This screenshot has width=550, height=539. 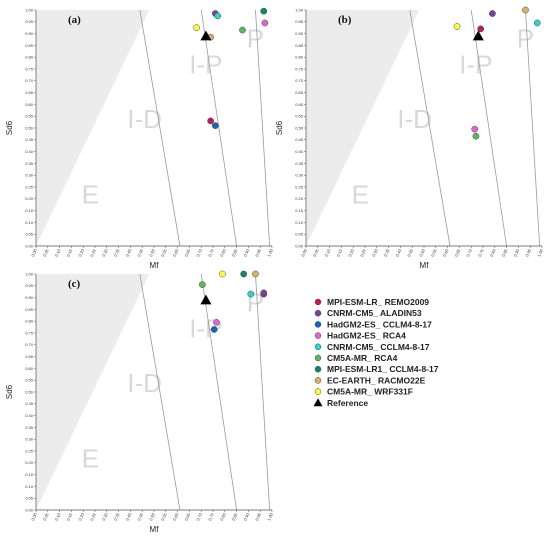 I want to click on y-tick-label: 0.20, so click(x=29, y=198).